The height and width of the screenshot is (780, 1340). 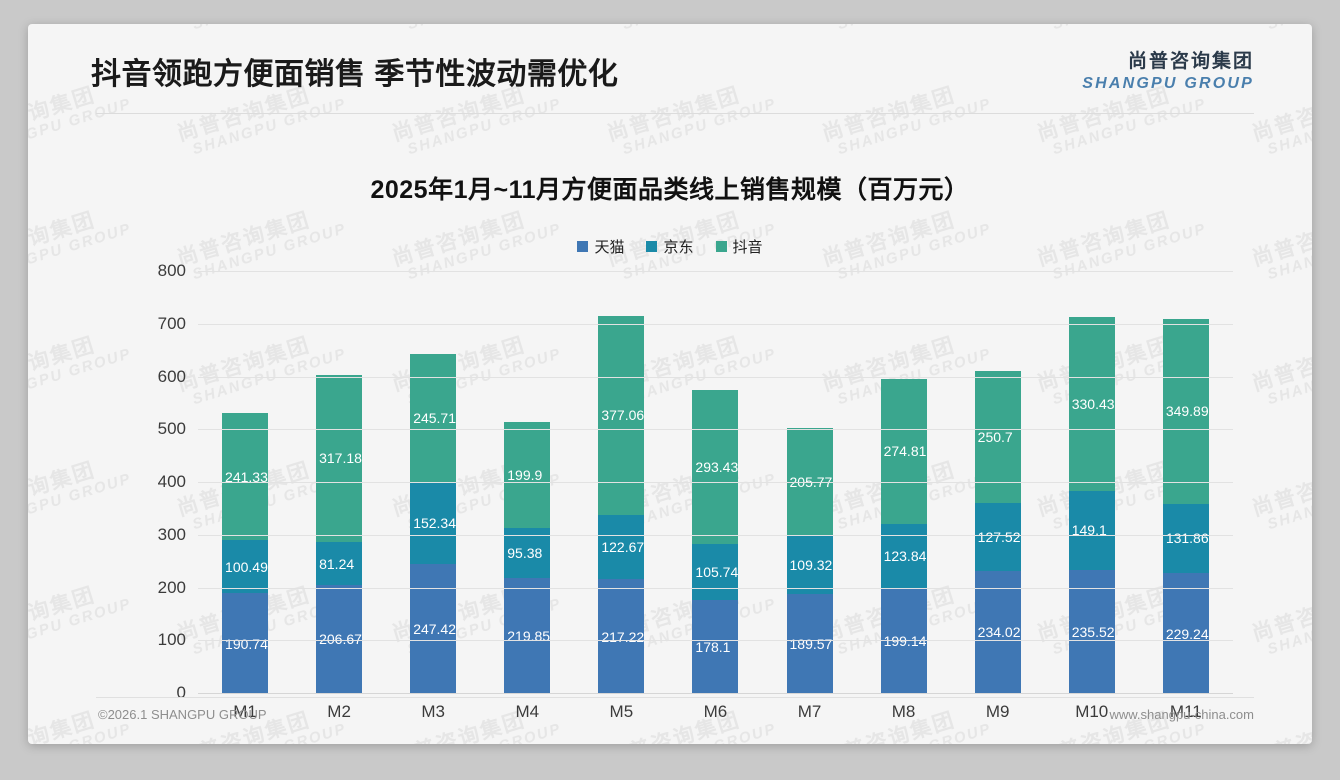 What do you see at coordinates (678, 247) in the screenshot?
I see `legend-label: 京东` at bounding box center [678, 247].